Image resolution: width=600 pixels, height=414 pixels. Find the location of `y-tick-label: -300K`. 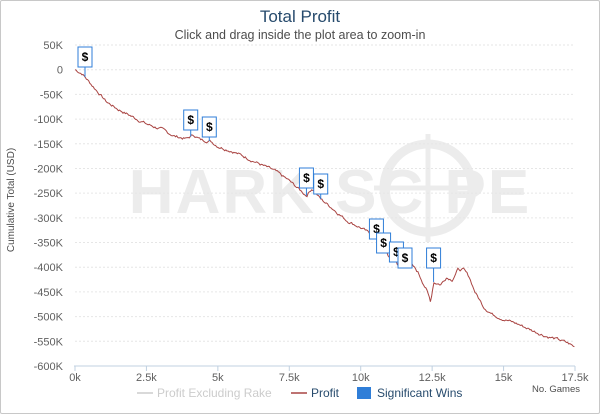

y-tick-label: -300K is located at coordinates (49, 219).